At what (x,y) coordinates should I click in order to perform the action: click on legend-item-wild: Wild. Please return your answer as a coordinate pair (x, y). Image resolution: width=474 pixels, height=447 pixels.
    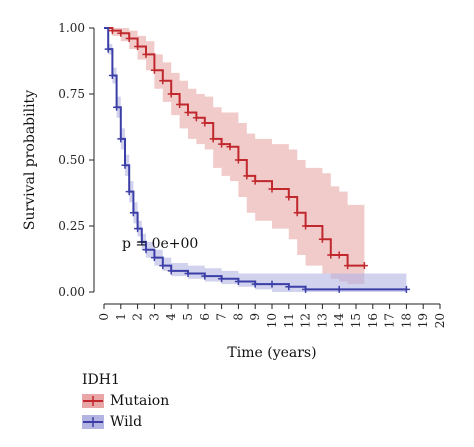
    Looking at the image, I should click on (125, 421).